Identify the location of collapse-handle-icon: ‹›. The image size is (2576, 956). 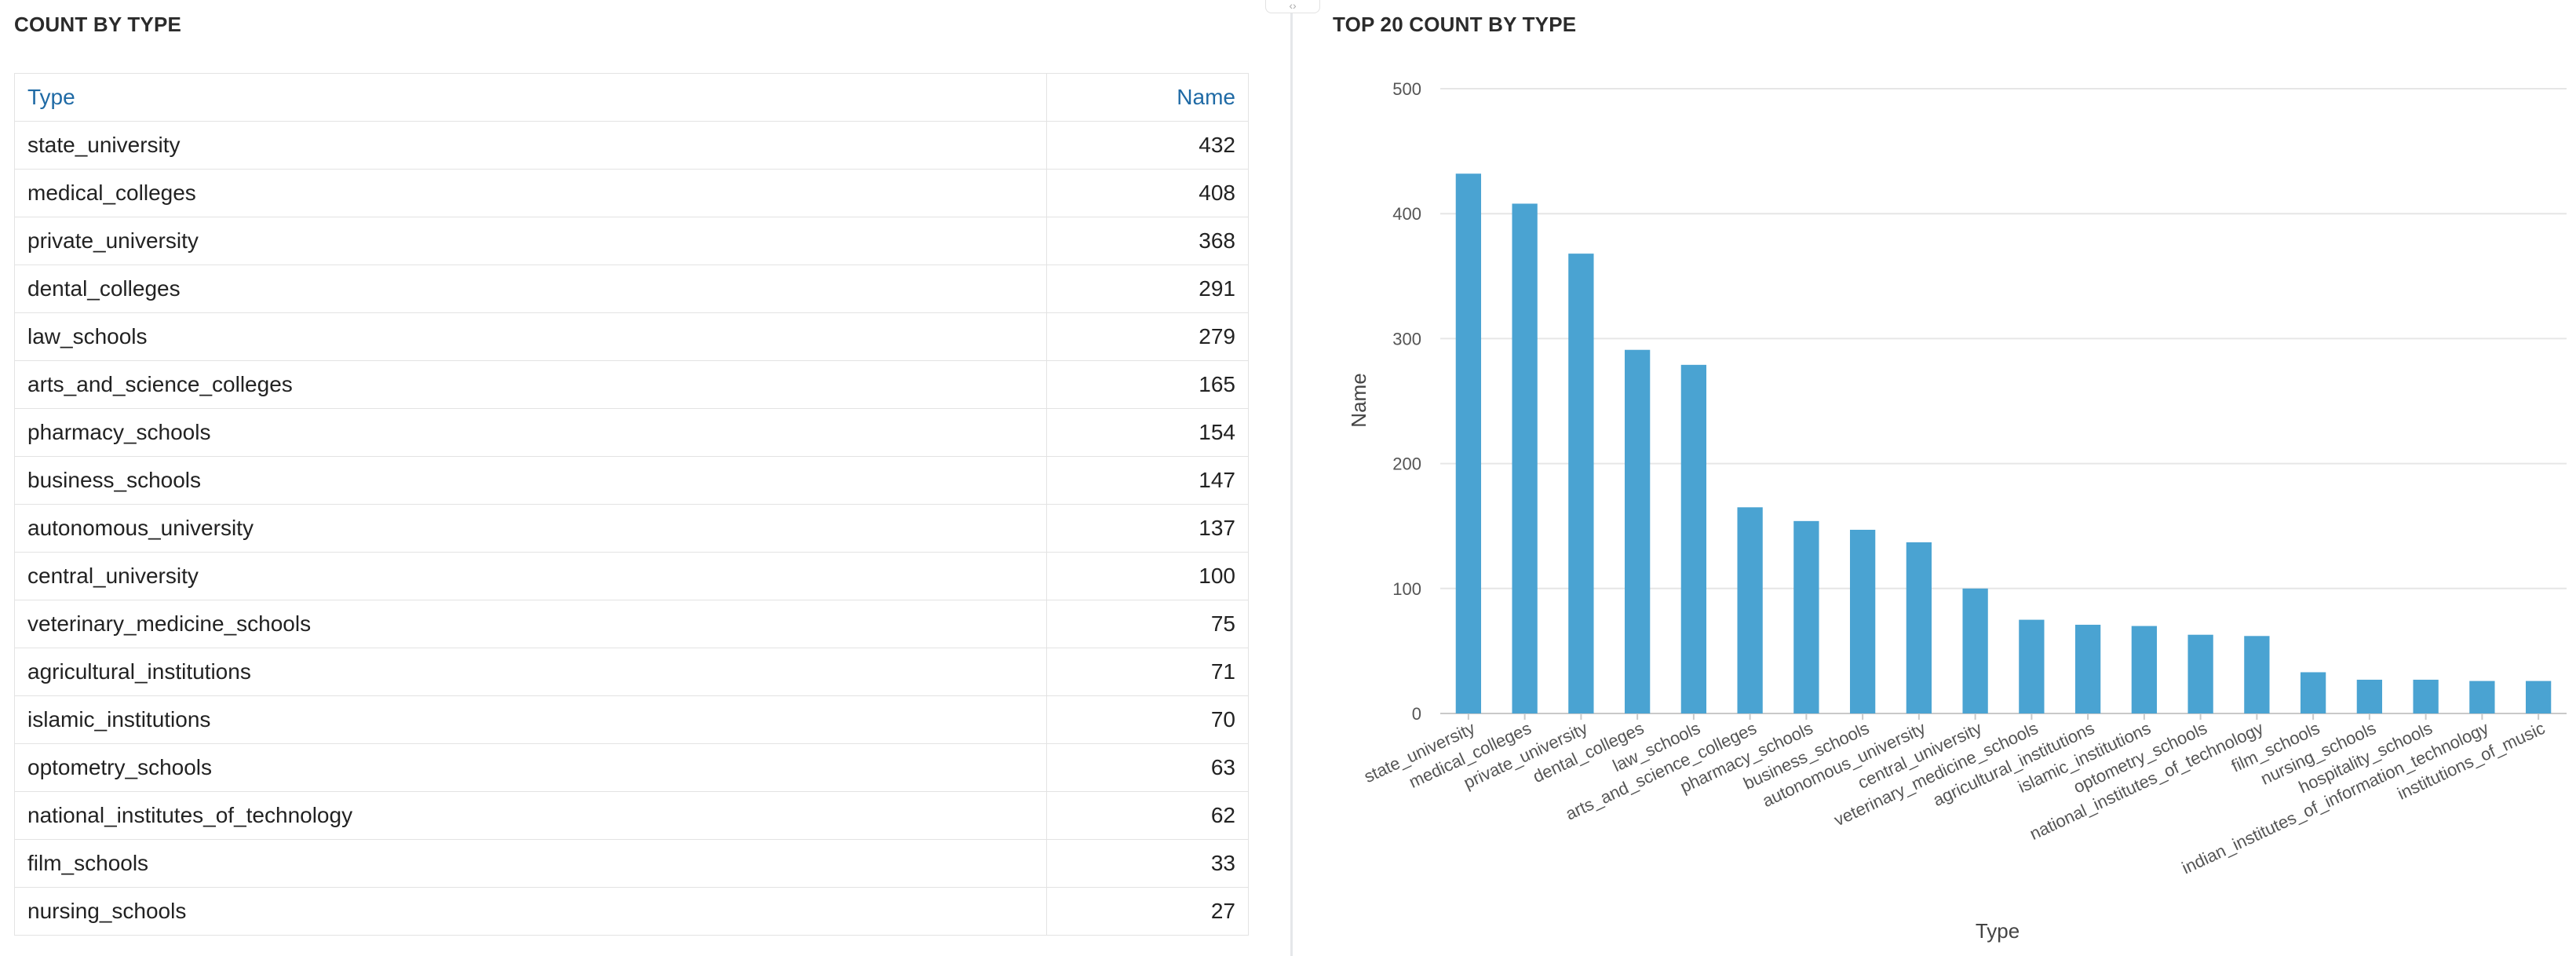
(1292, 6).